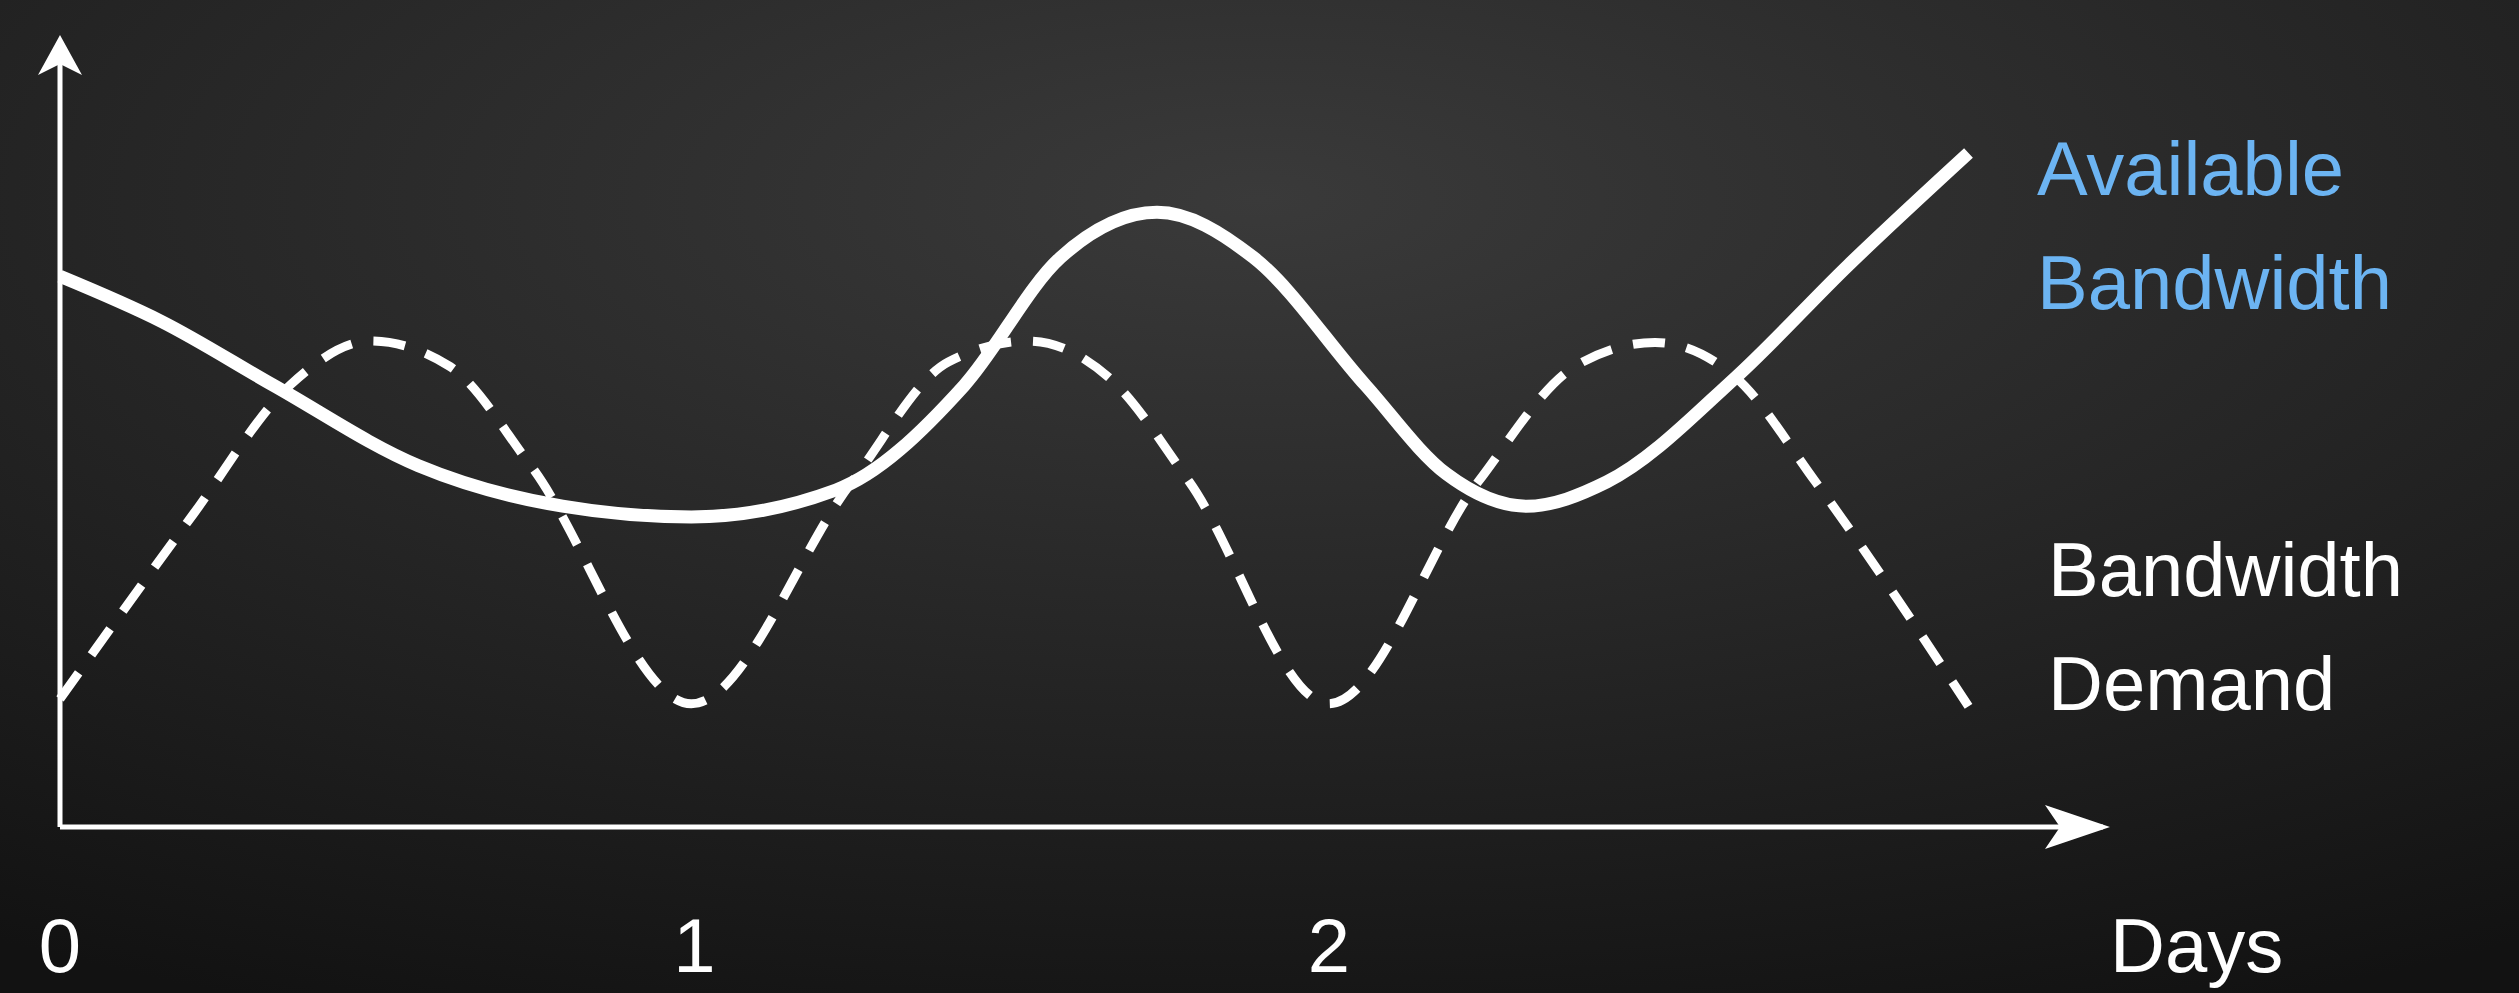  Describe the element at coordinates (2225, 626) in the screenshot. I see `series-label: Bandwidth Demand` at that location.